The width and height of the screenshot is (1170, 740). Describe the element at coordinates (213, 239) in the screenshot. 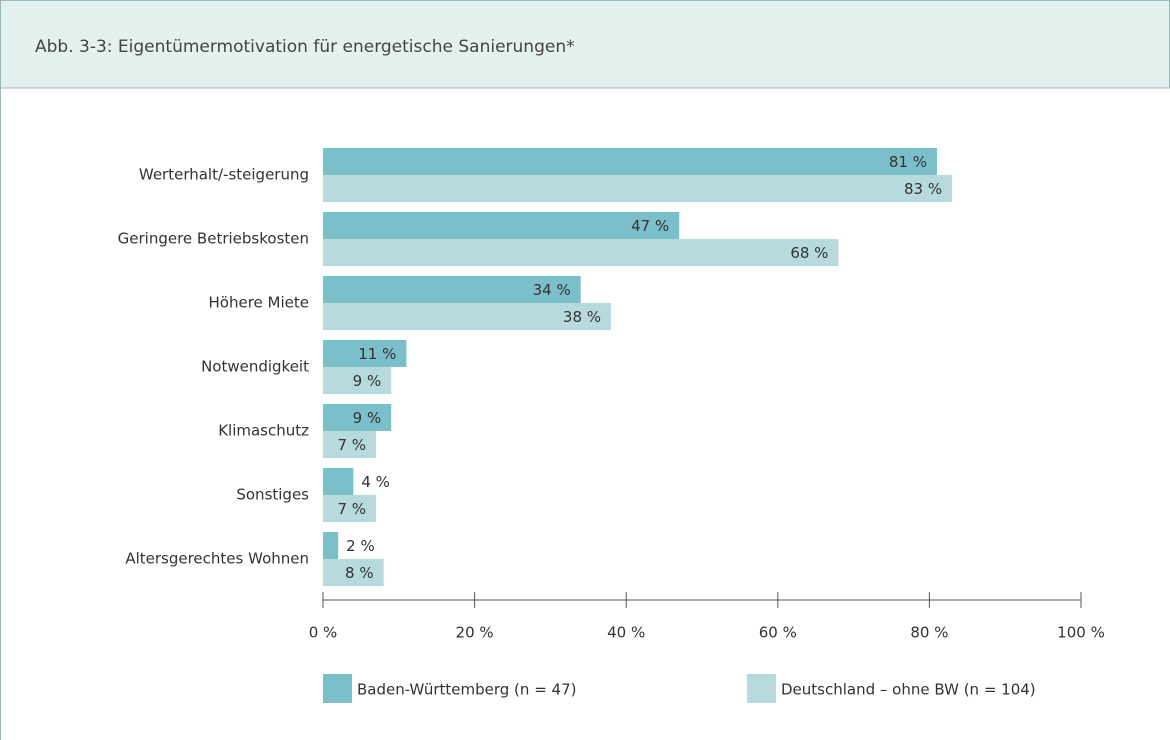

I see `category-label: Geringere Betriebskosten` at that location.